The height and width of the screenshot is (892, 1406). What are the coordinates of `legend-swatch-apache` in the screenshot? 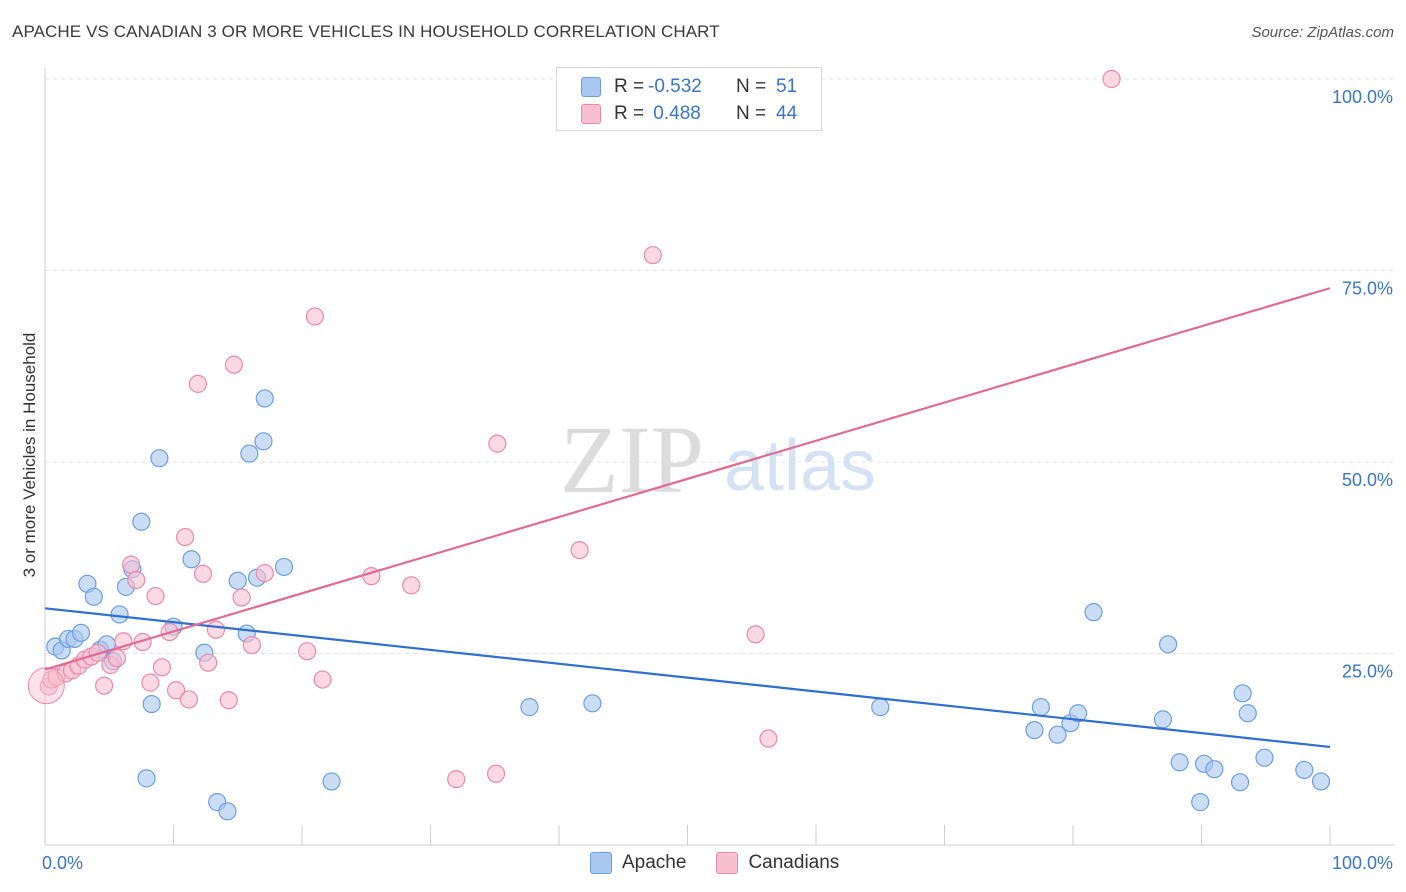 It's located at (591, 87).